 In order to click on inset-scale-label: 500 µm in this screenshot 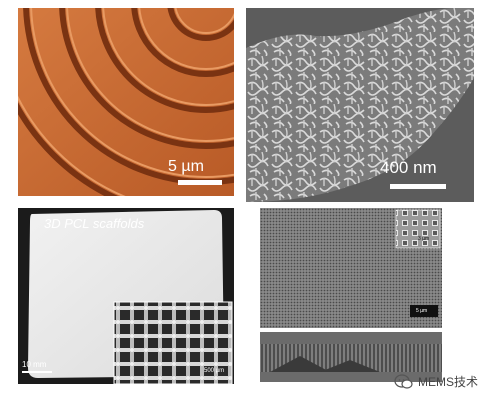, I will do `click(214, 371)`.